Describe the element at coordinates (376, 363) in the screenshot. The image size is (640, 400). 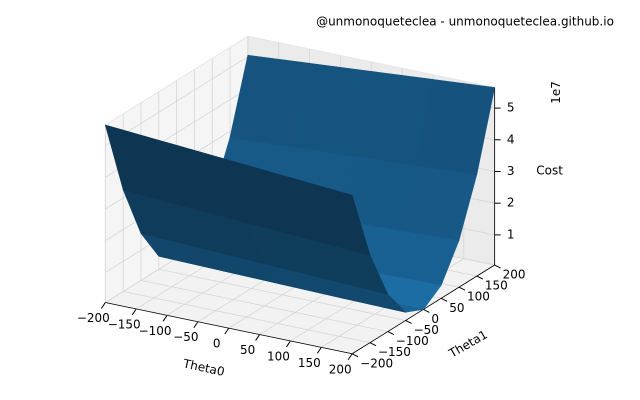
I see `y-tick-label: −200` at that location.